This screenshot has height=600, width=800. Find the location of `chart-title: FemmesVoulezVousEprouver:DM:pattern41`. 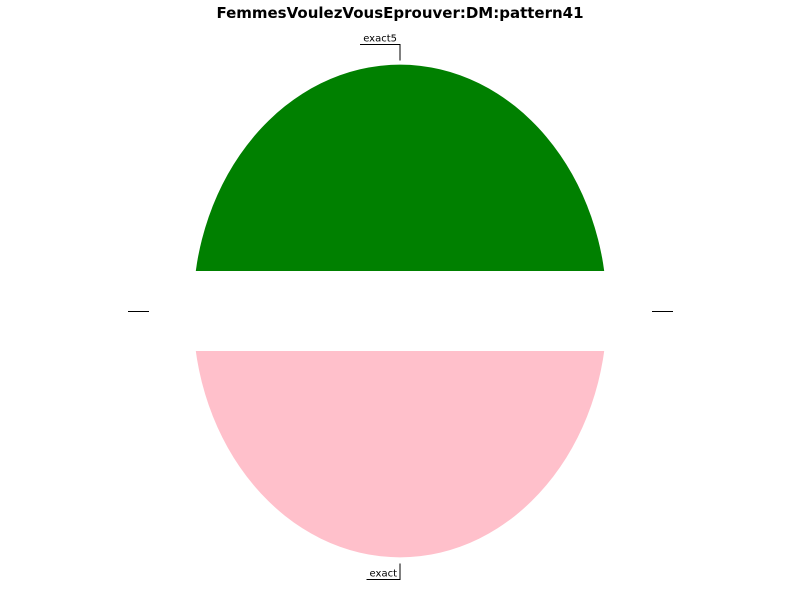

chart-title: FemmesVoulezVousEprouver:DM:pattern41 is located at coordinates (400, 13).